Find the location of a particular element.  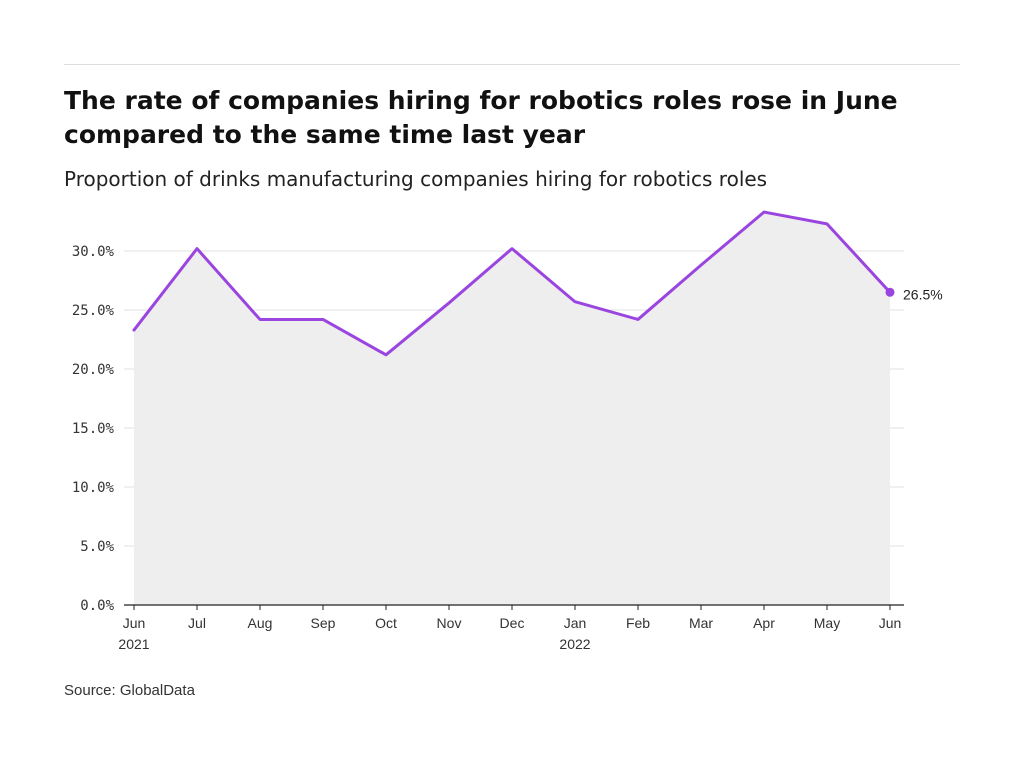

x-tick-label: Nov is located at coordinates (449, 623).